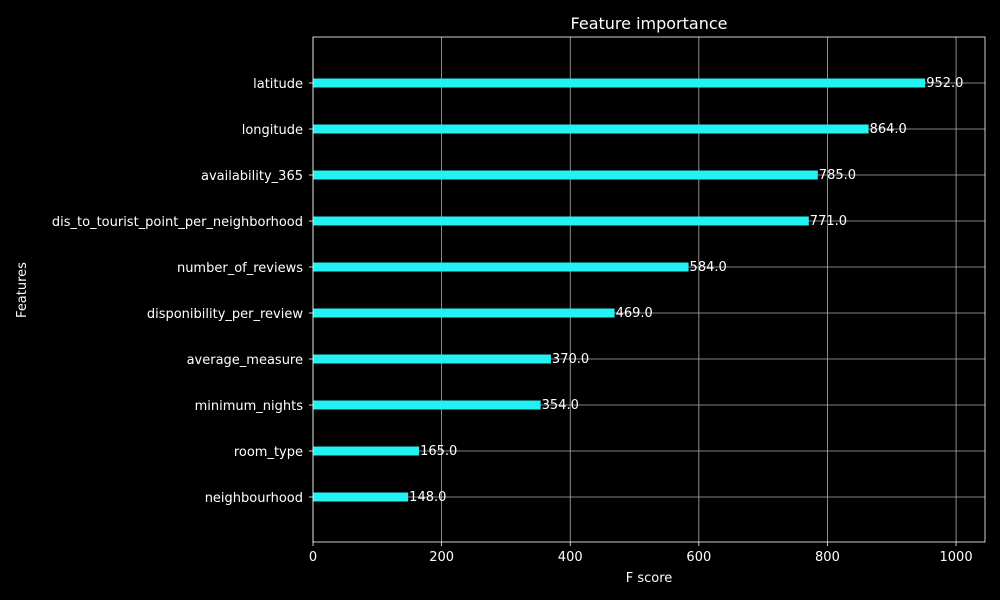 This screenshot has height=600, width=1000. I want to click on x-tick-label: 600, so click(698, 557).